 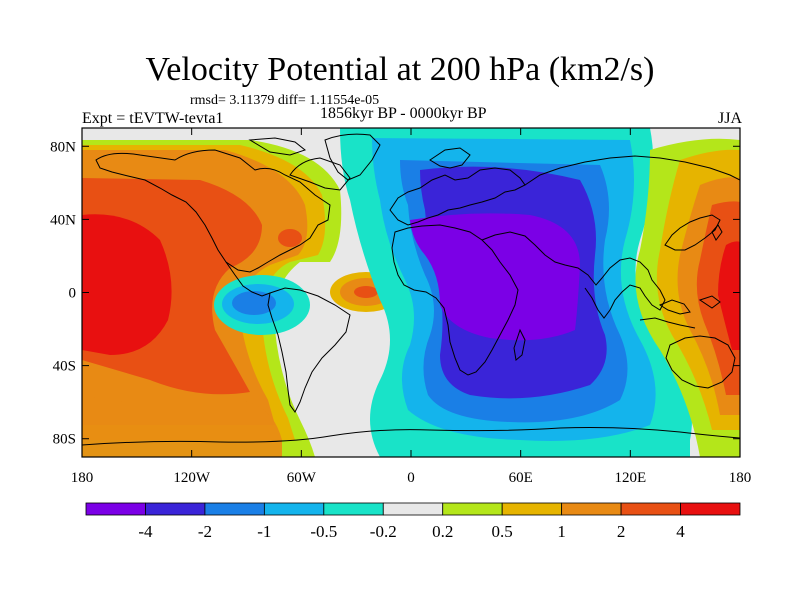 What do you see at coordinates (63, 147) in the screenshot?
I see `lat-tick-label: 80N` at bounding box center [63, 147].